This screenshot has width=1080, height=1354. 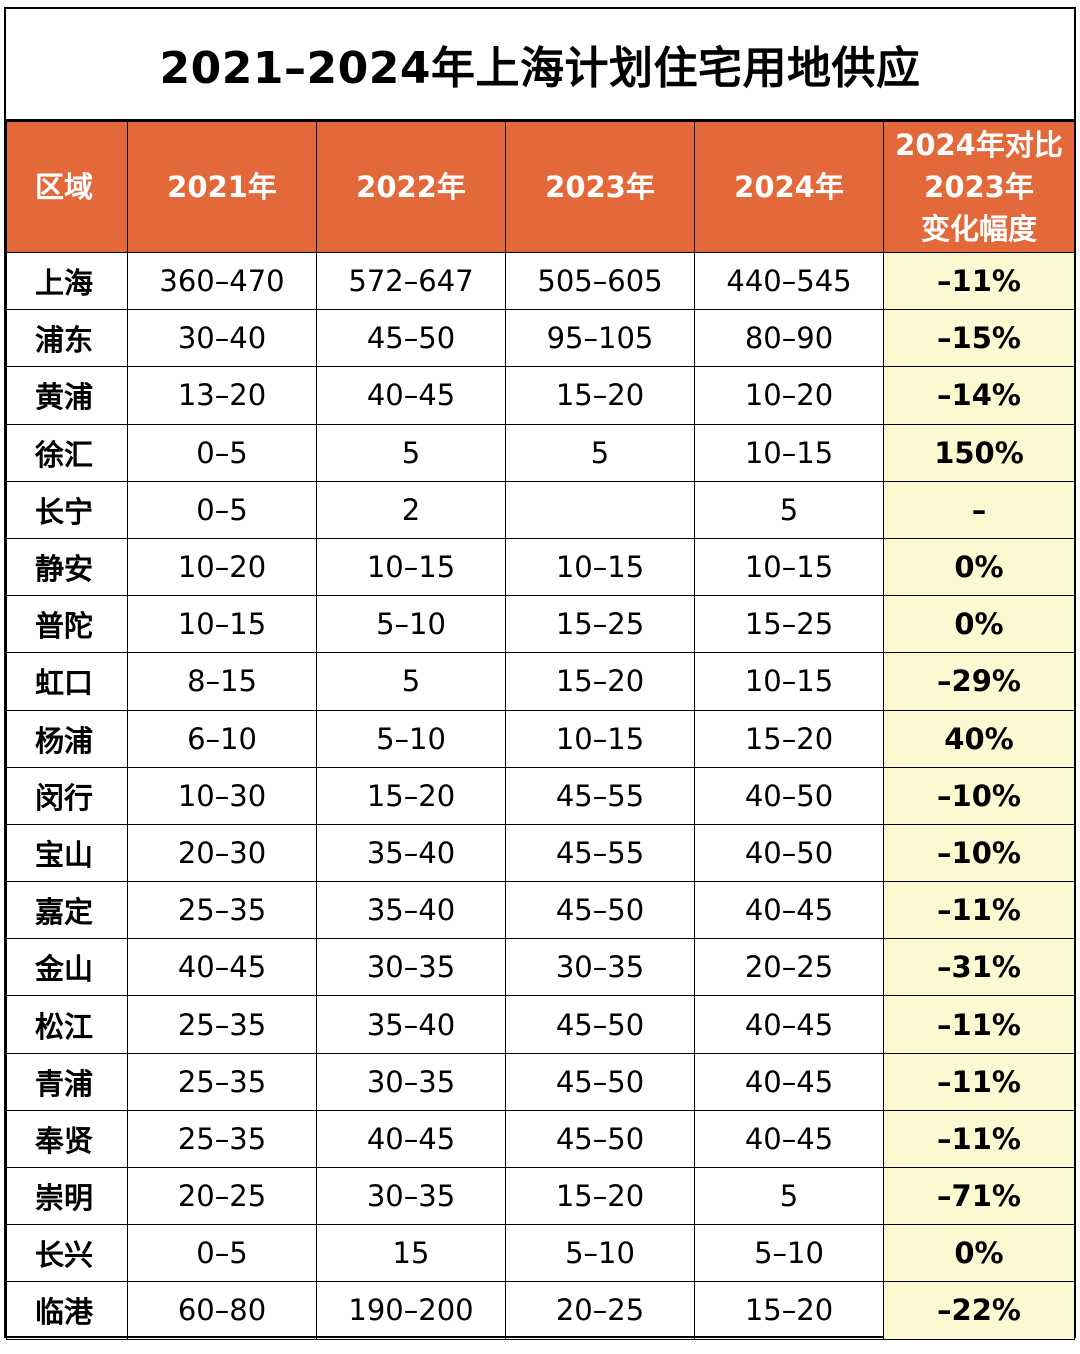 I want to click on change-cell: –29%, so click(x=979, y=681).